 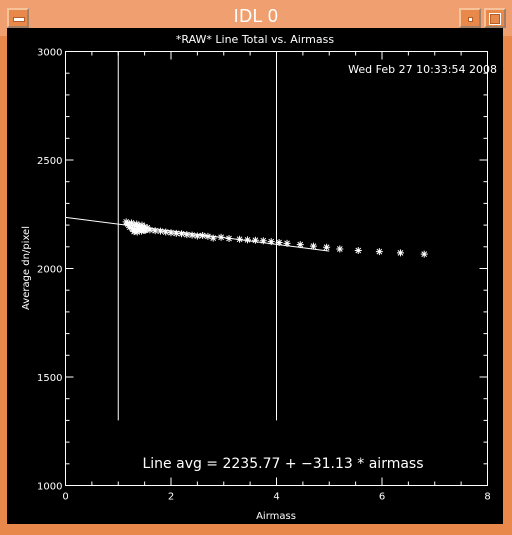 What do you see at coordinates (49, 53) in the screenshot?
I see `y-tick-label: 3000` at bounding box center [49, 53].